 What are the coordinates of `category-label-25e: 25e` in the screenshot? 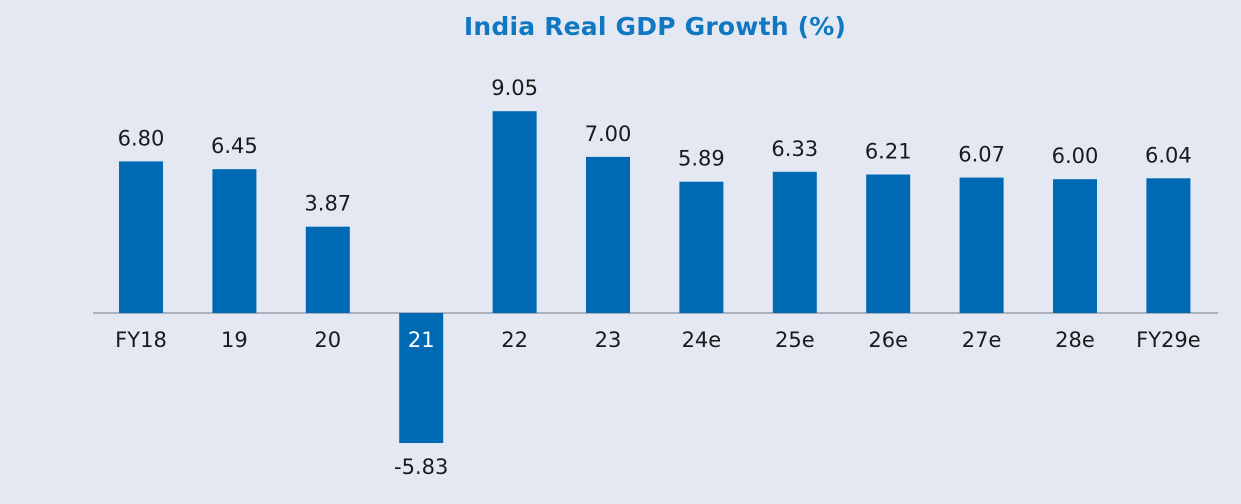 It's located at (795, 340).